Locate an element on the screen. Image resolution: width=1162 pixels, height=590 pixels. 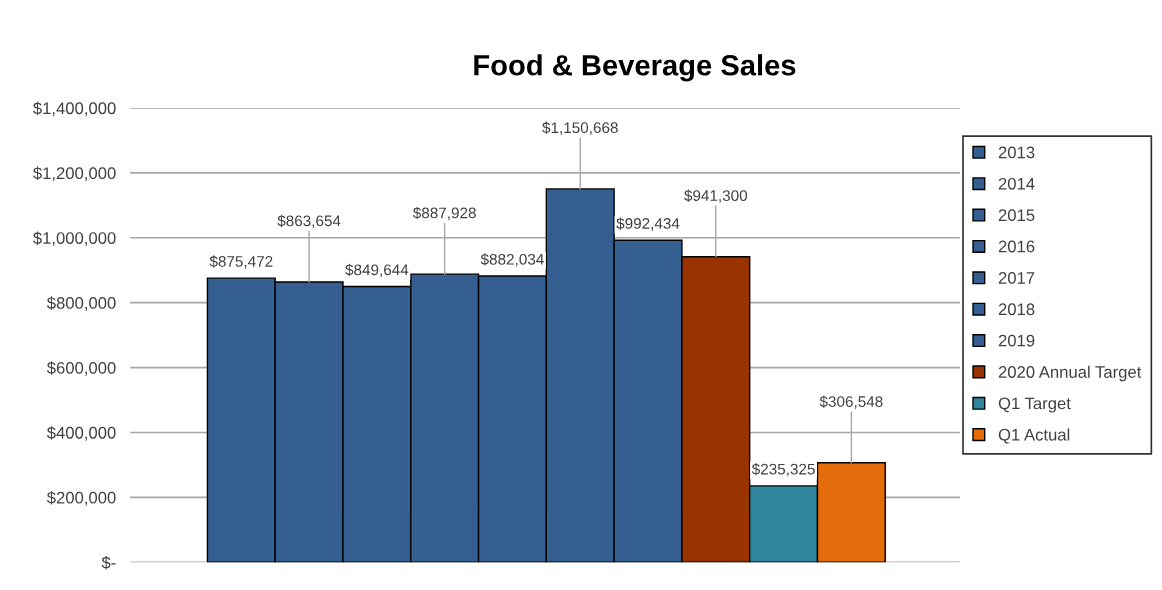
legend-label: 2019 is located at coordinates (1016, 340).